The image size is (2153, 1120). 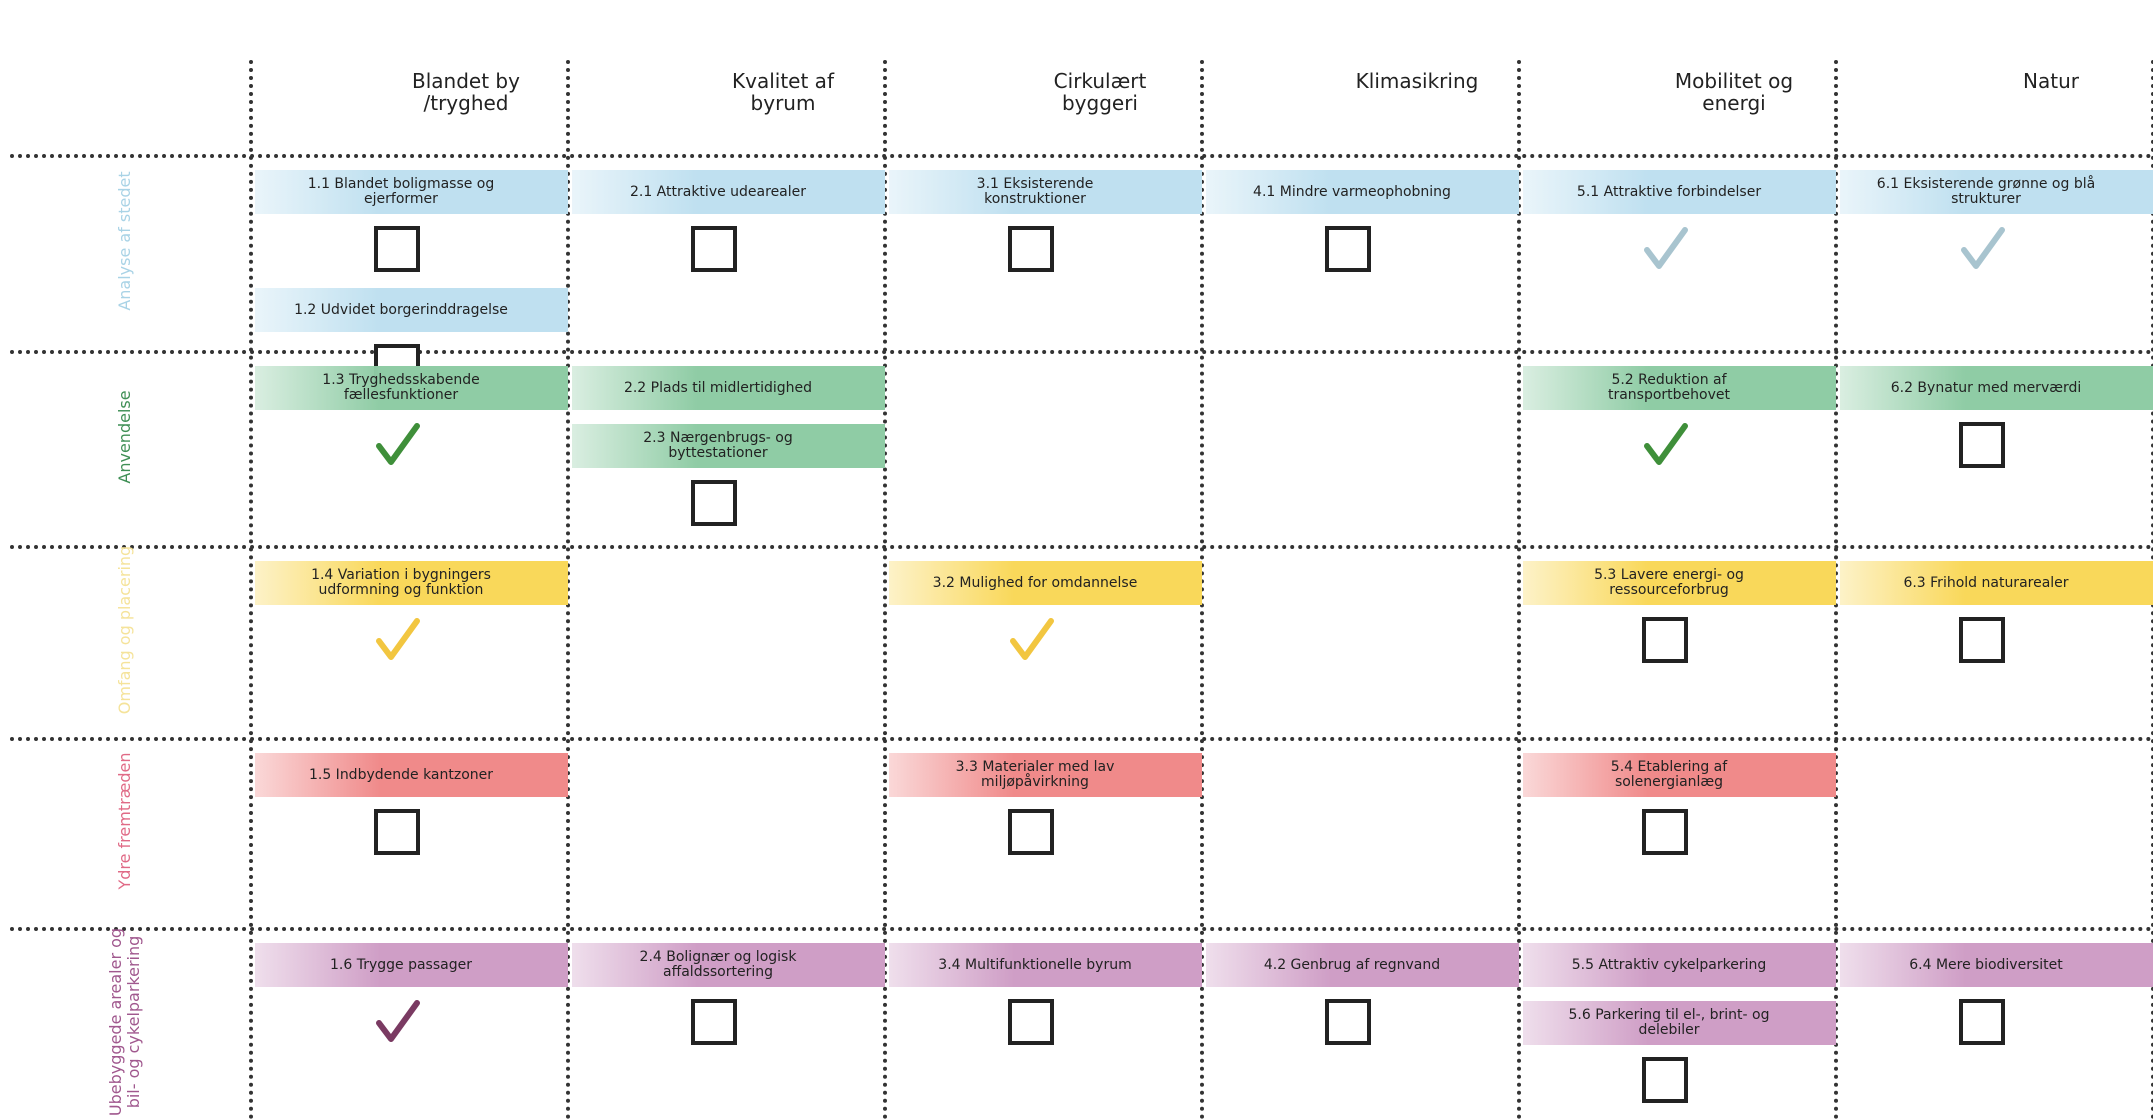 I want to click on item-band: 3.4 Multifunktionelle byrum, so click(x=1045, y=965).